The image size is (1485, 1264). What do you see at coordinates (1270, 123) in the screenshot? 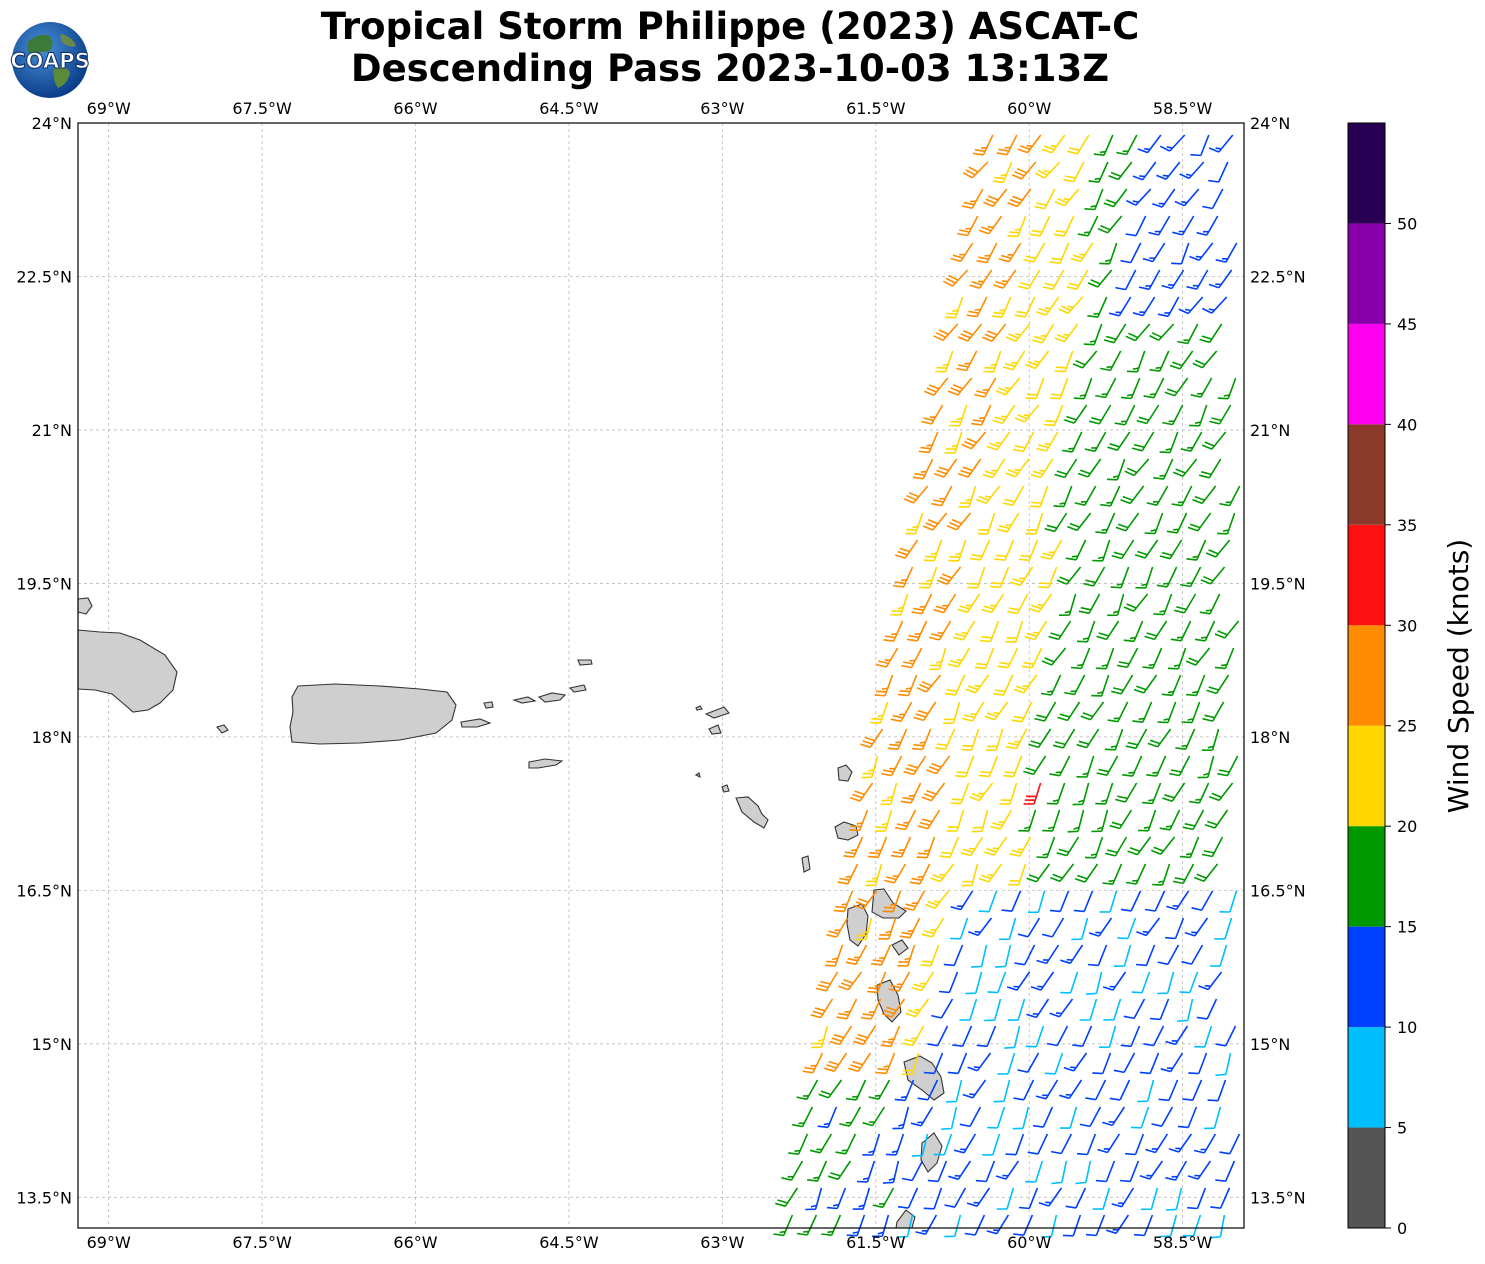
I see `lat-tick-label: 24°N` at bounding box center [1270, 123].